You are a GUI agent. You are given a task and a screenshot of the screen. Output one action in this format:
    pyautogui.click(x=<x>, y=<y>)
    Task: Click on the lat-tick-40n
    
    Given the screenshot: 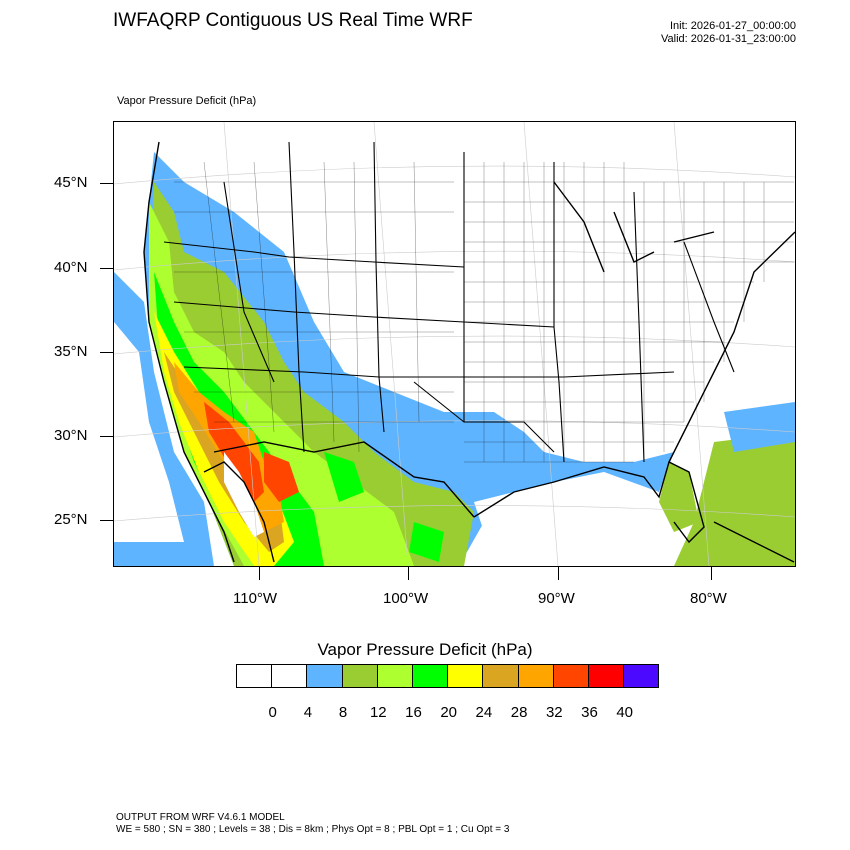 What is the action you would take?
    pyautogui.click(x=106, y=268)
    